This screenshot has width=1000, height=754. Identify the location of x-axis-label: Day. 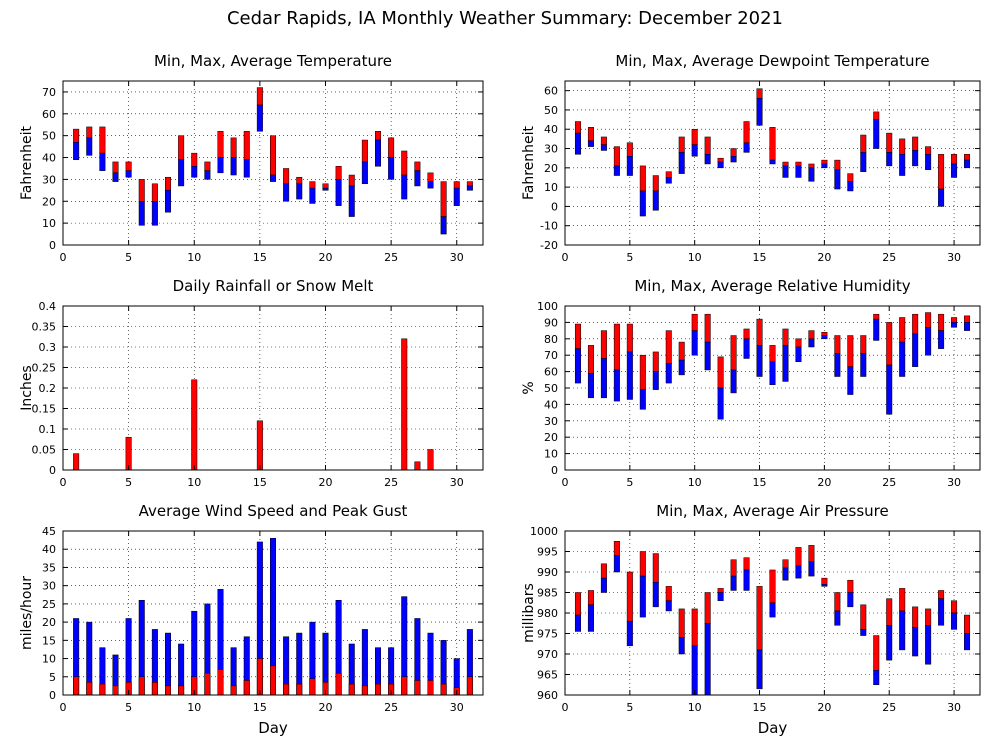
(273, 728).